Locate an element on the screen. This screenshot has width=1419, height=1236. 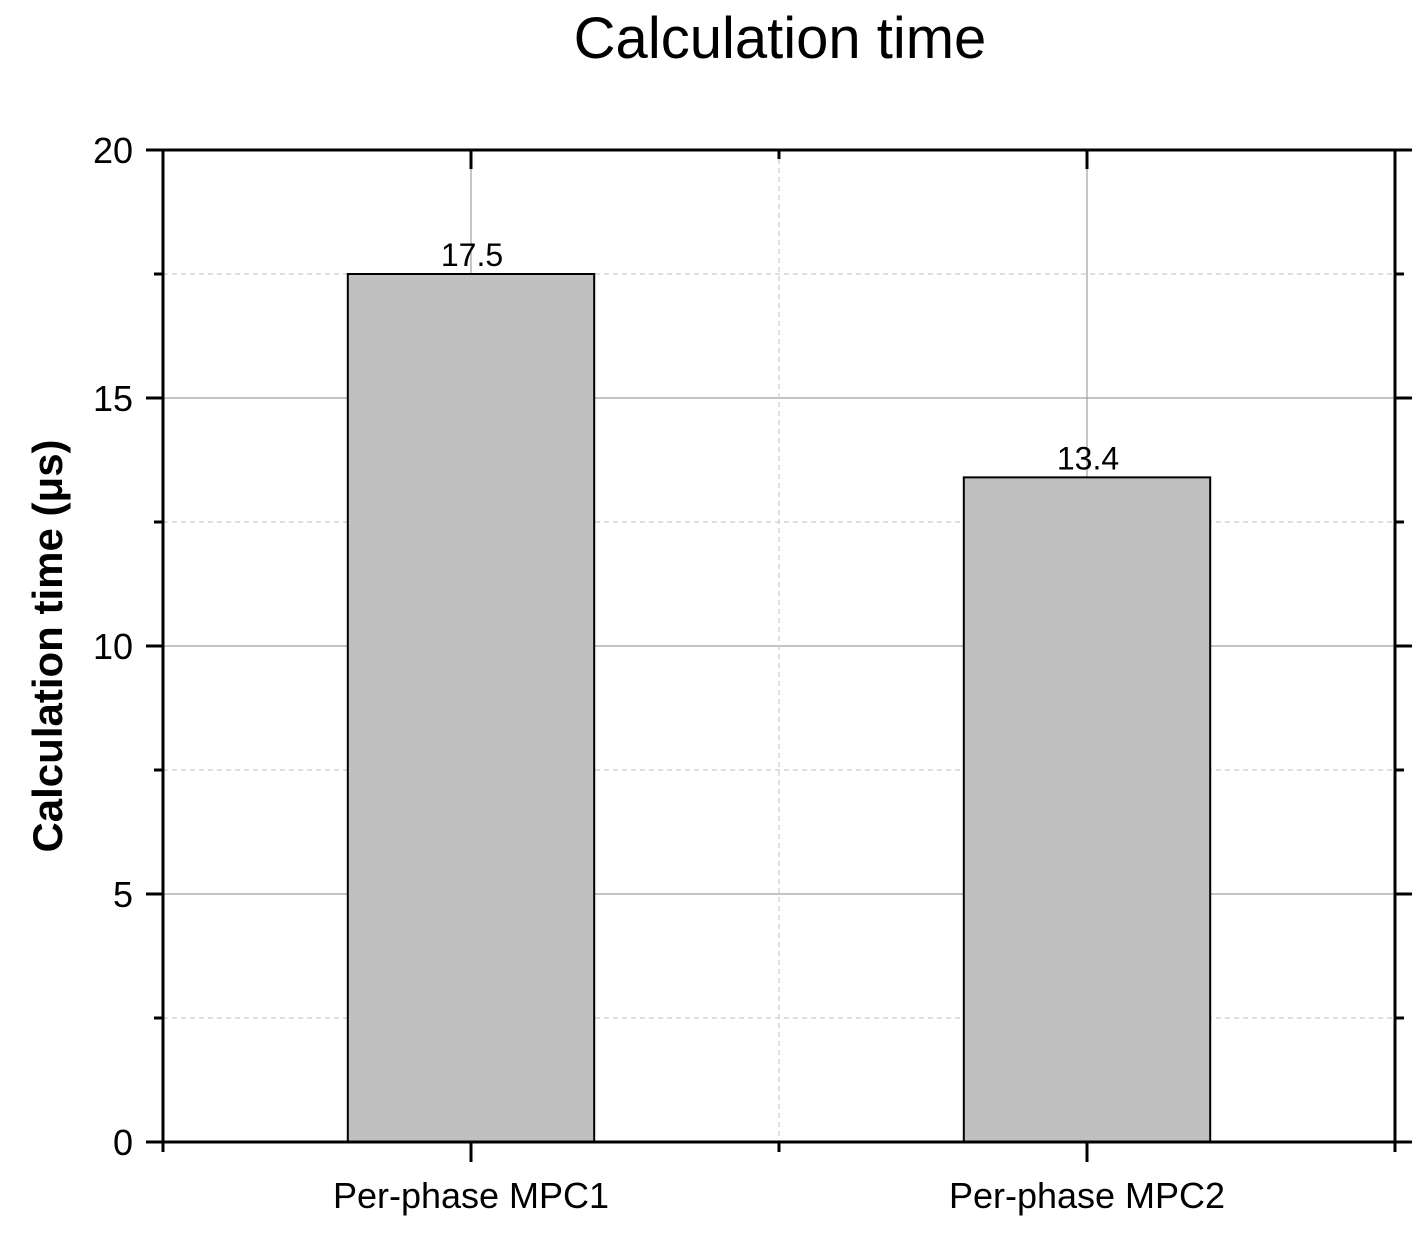
data-label: 13.4 is located at coordinates (1088, 458).